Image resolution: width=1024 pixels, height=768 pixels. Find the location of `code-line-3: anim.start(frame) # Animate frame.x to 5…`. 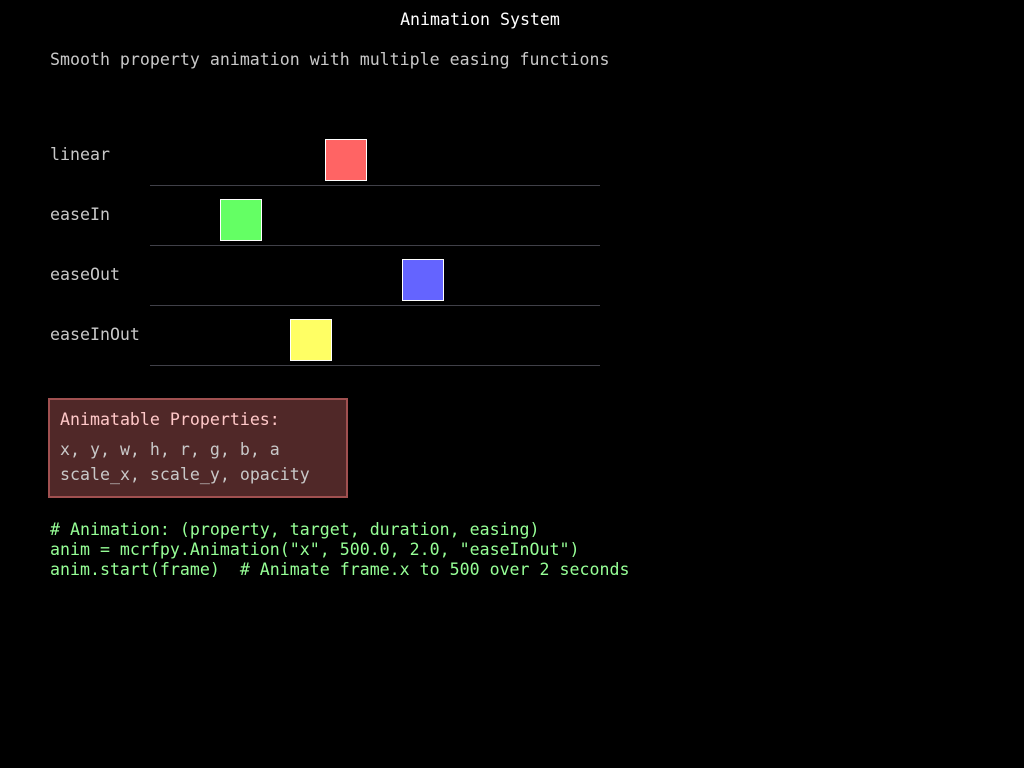

code-line-3: anim.start(frame) # Animate frame.x to 5… is located at coordinates (340, 569).